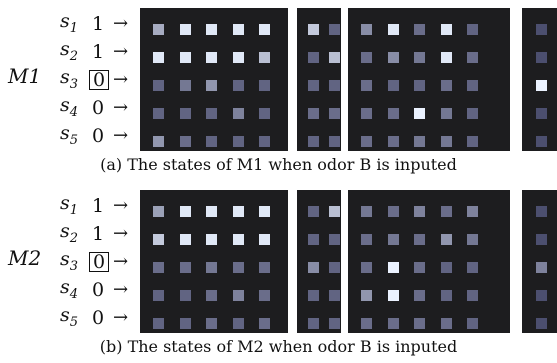 This screenshot has height=363, width=557. I want to click on module-label: M1, so click(25, 76).